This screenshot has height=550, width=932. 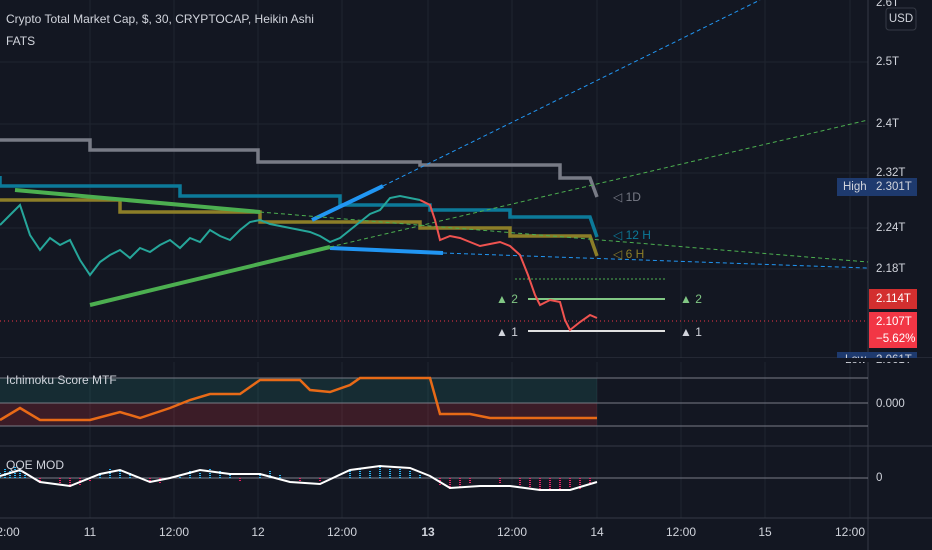 What do you see at coordinates (890, 269) in the screenshot?
I see `price-label: 2.18T` at bounding box center [890, 269].